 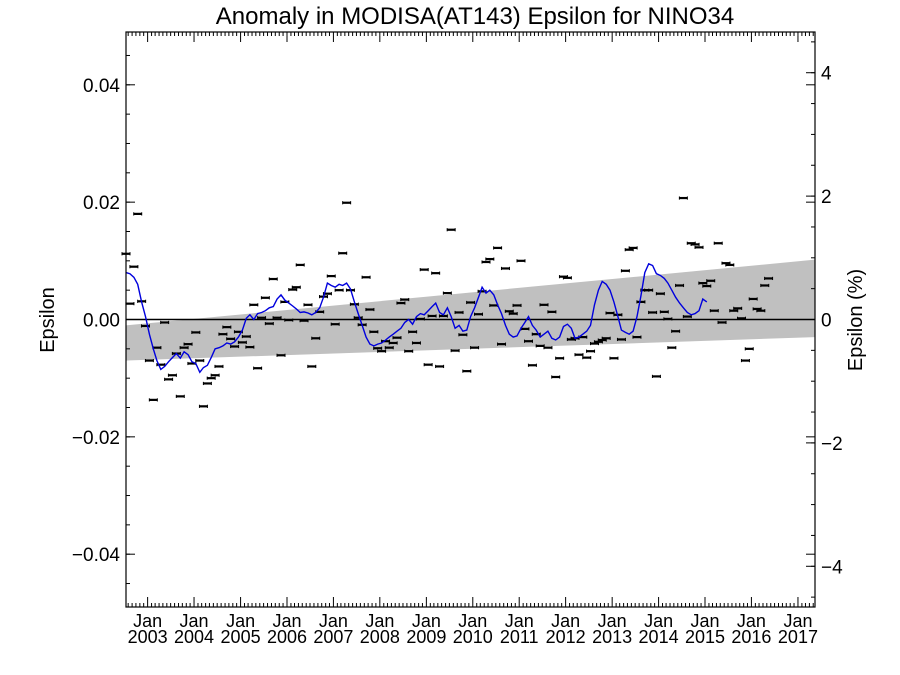 What do you see at coordinates (241, 637) in the screenshot?
I see `x-tick-label-year: 2005` at bounding box center [241, 637].